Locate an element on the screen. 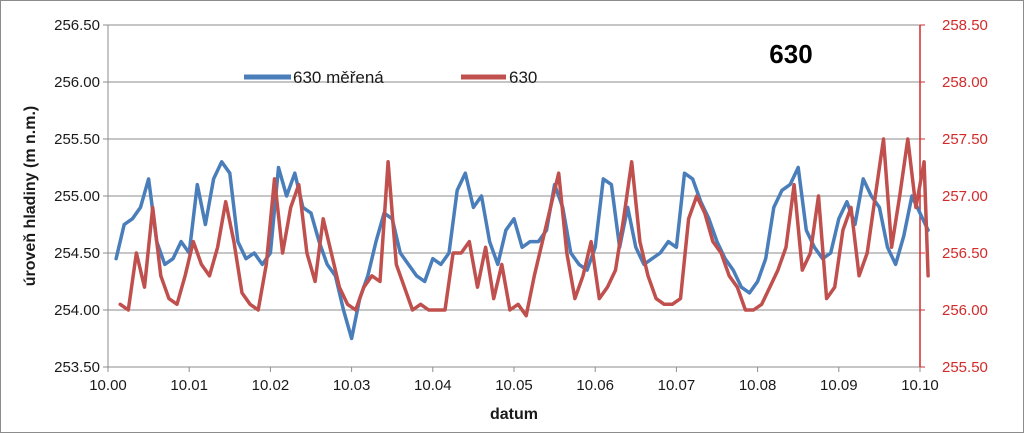  right-tick-label: 258.00 is located at coordinates (965, 82).